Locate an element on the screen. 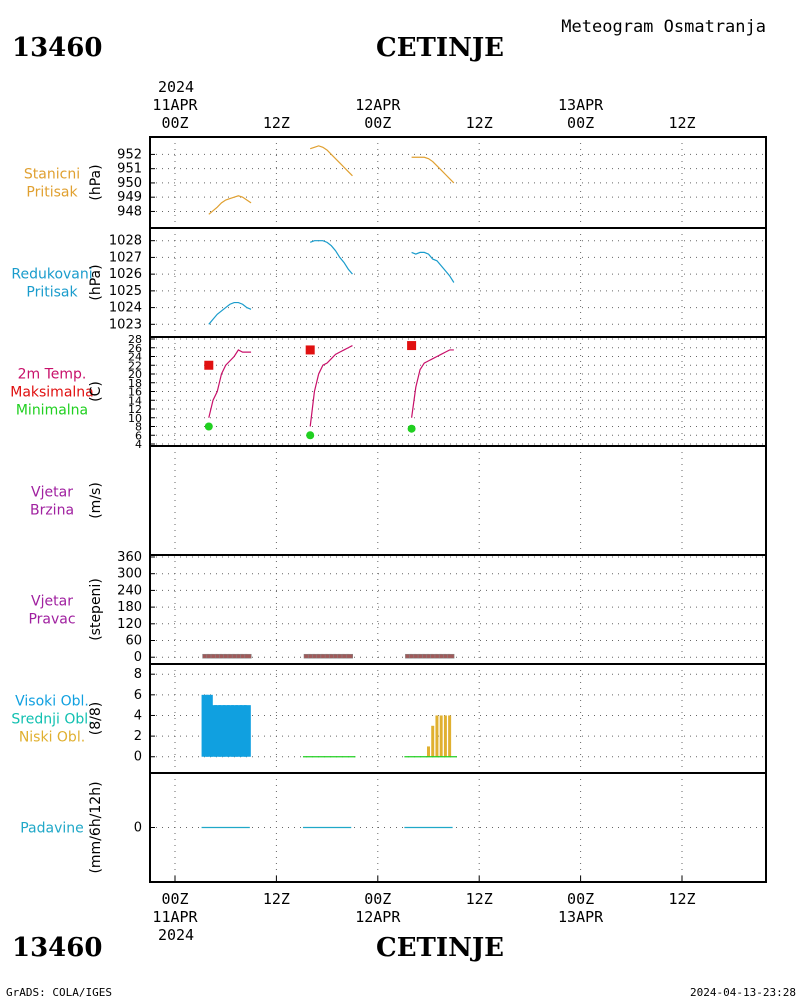 Image resolution: width=800 pixels, height=1000 pixels. chart-title: Meteogram Osmatranja is located at coordinates (663, 27).